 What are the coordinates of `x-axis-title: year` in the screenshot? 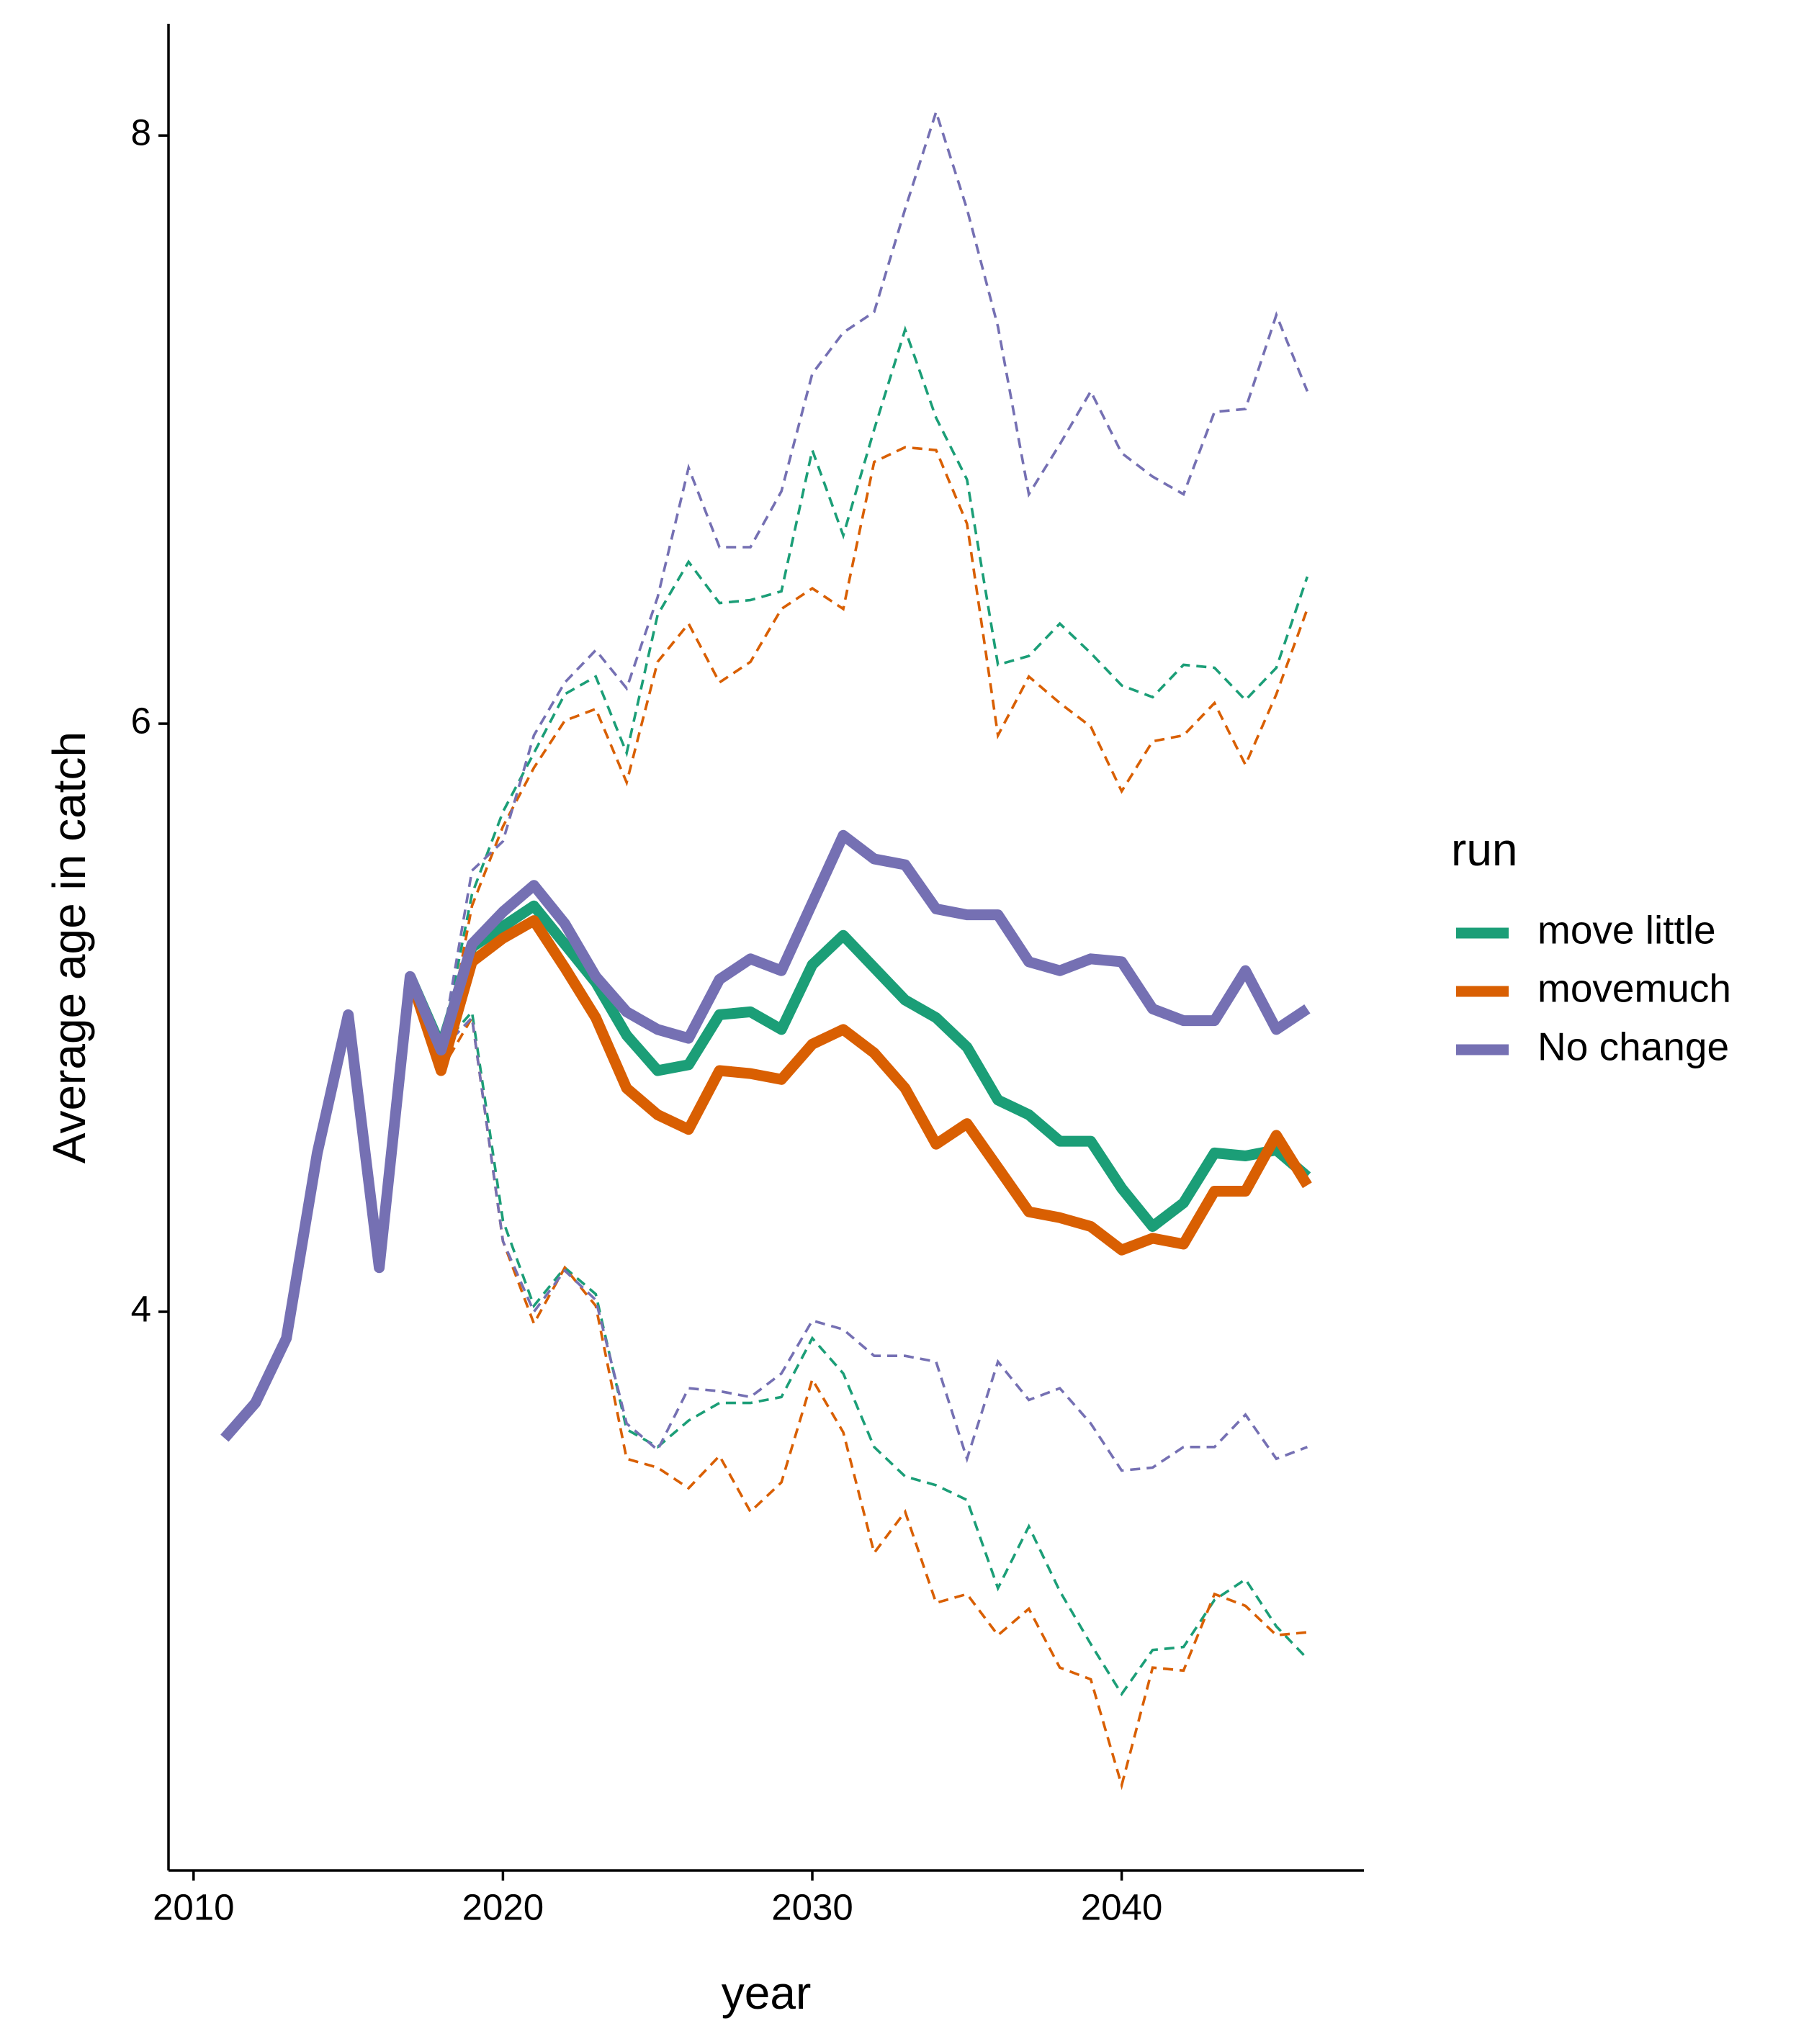 It's located at (767, 1993).